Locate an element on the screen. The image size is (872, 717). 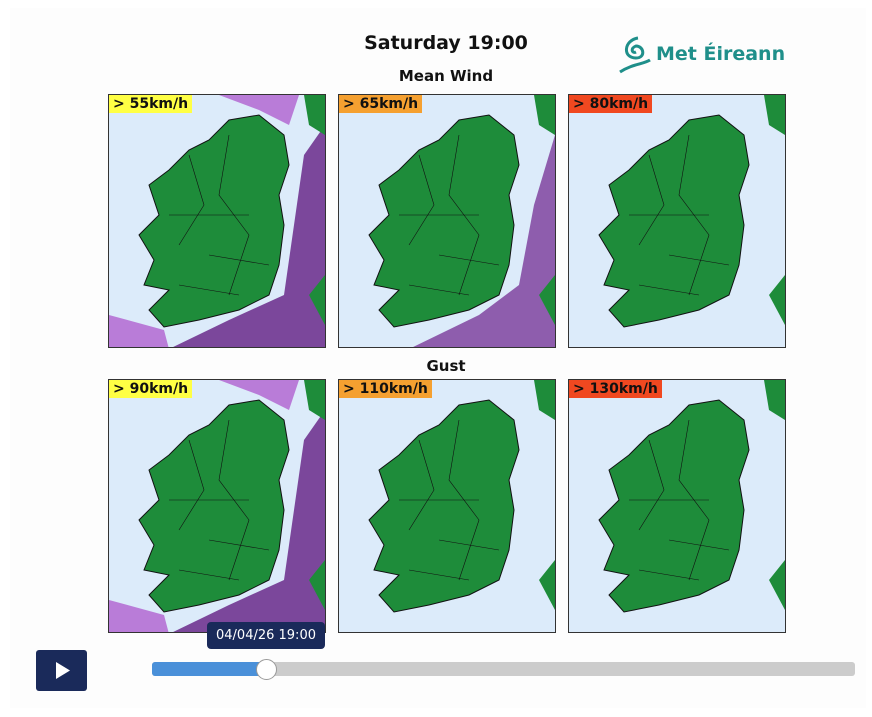
map-panel: > 110km/h is located at coordinates (447, 506).